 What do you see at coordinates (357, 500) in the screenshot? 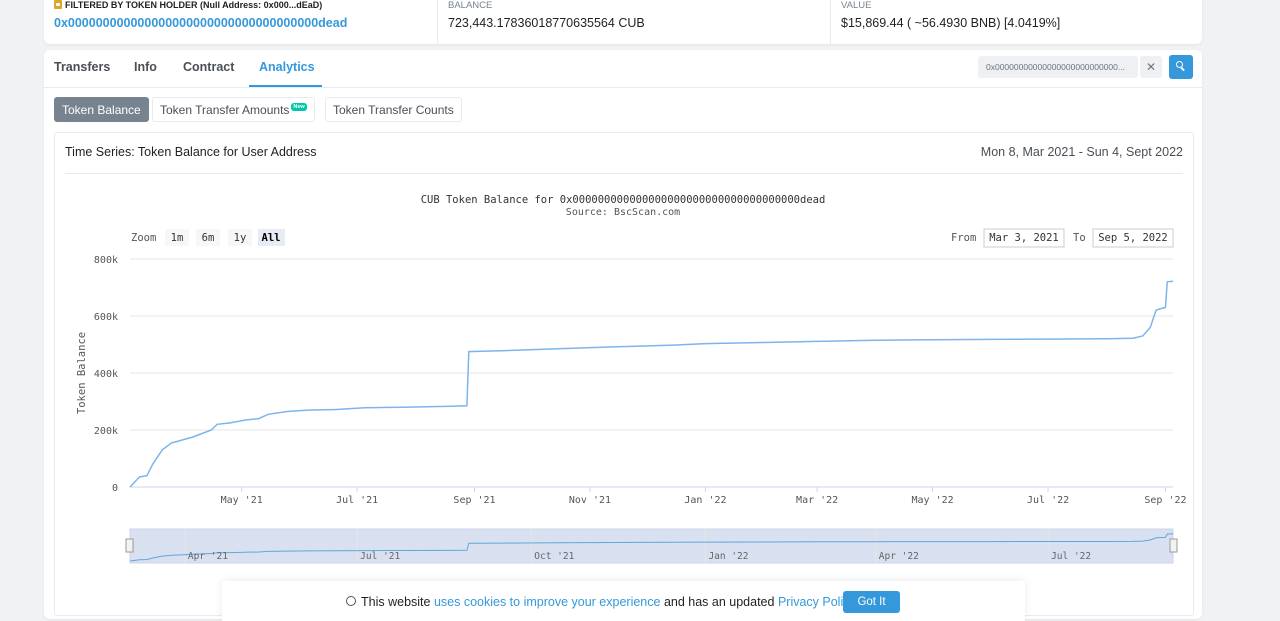
I see `x-tick-label: Jul '21` at bounding box center [357, 500].